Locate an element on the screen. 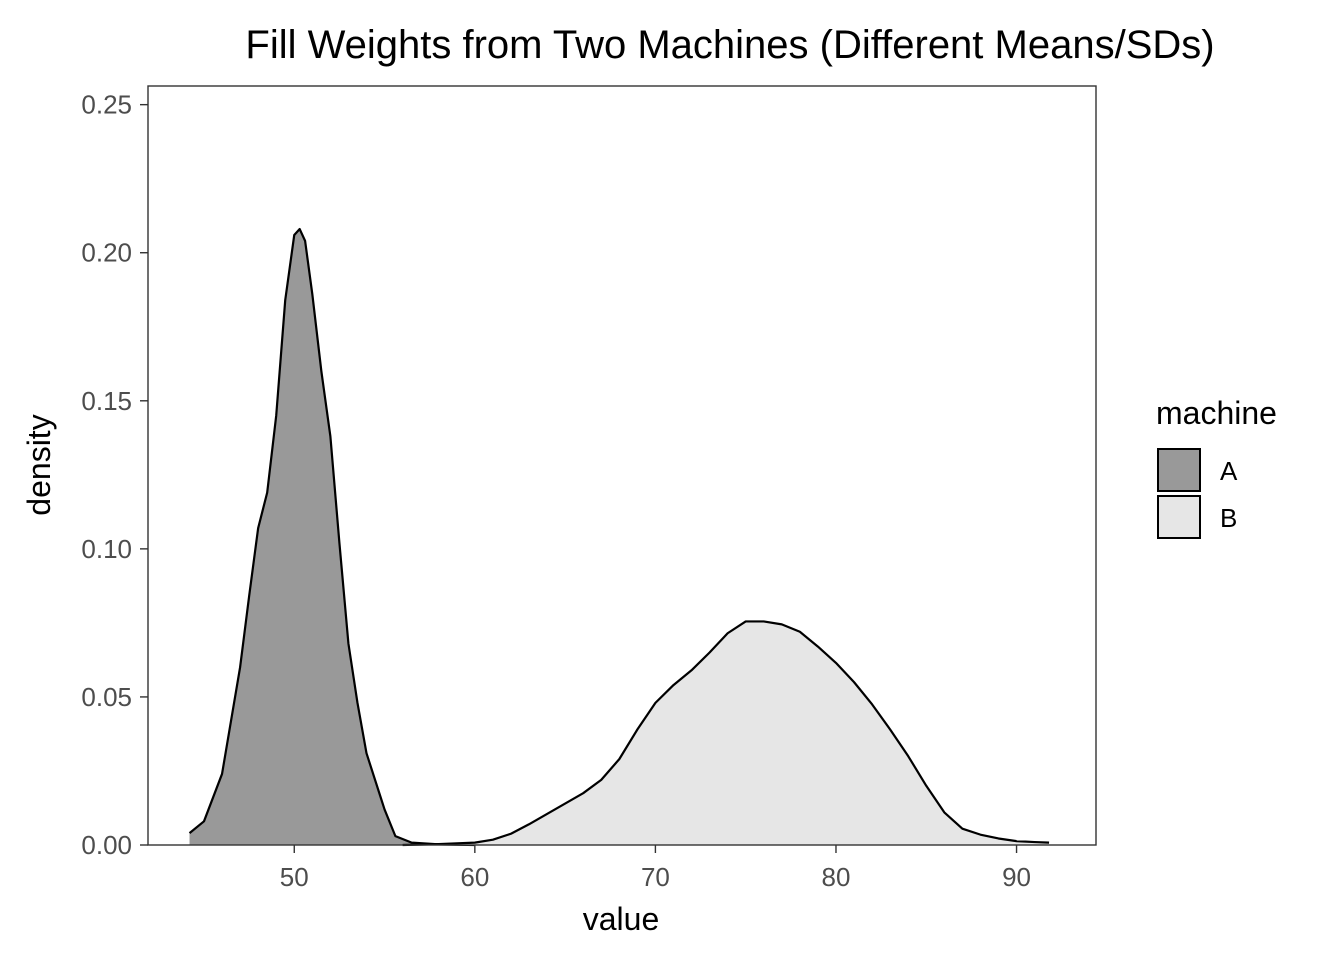  legend-items: AB is located at coordinates (1197, 493).